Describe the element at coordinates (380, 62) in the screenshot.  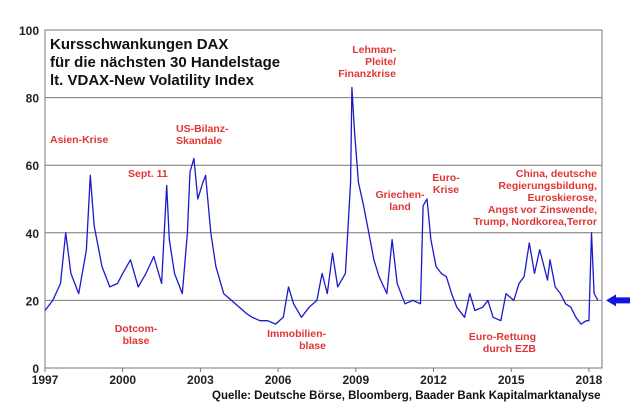
I see `annotation-line: Pleite/` at that location.